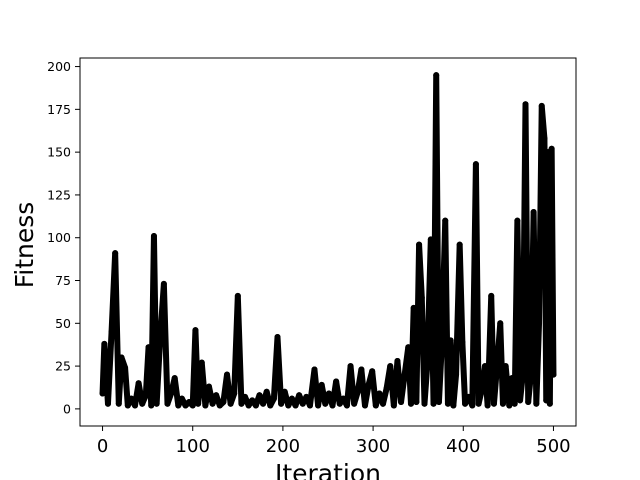 The height and width of the screenshot is (480, 640). What do you see at coordinates (63, 366) in the screenshot?
I see `y-tick-label: 25` at bounding box center [63, 366].